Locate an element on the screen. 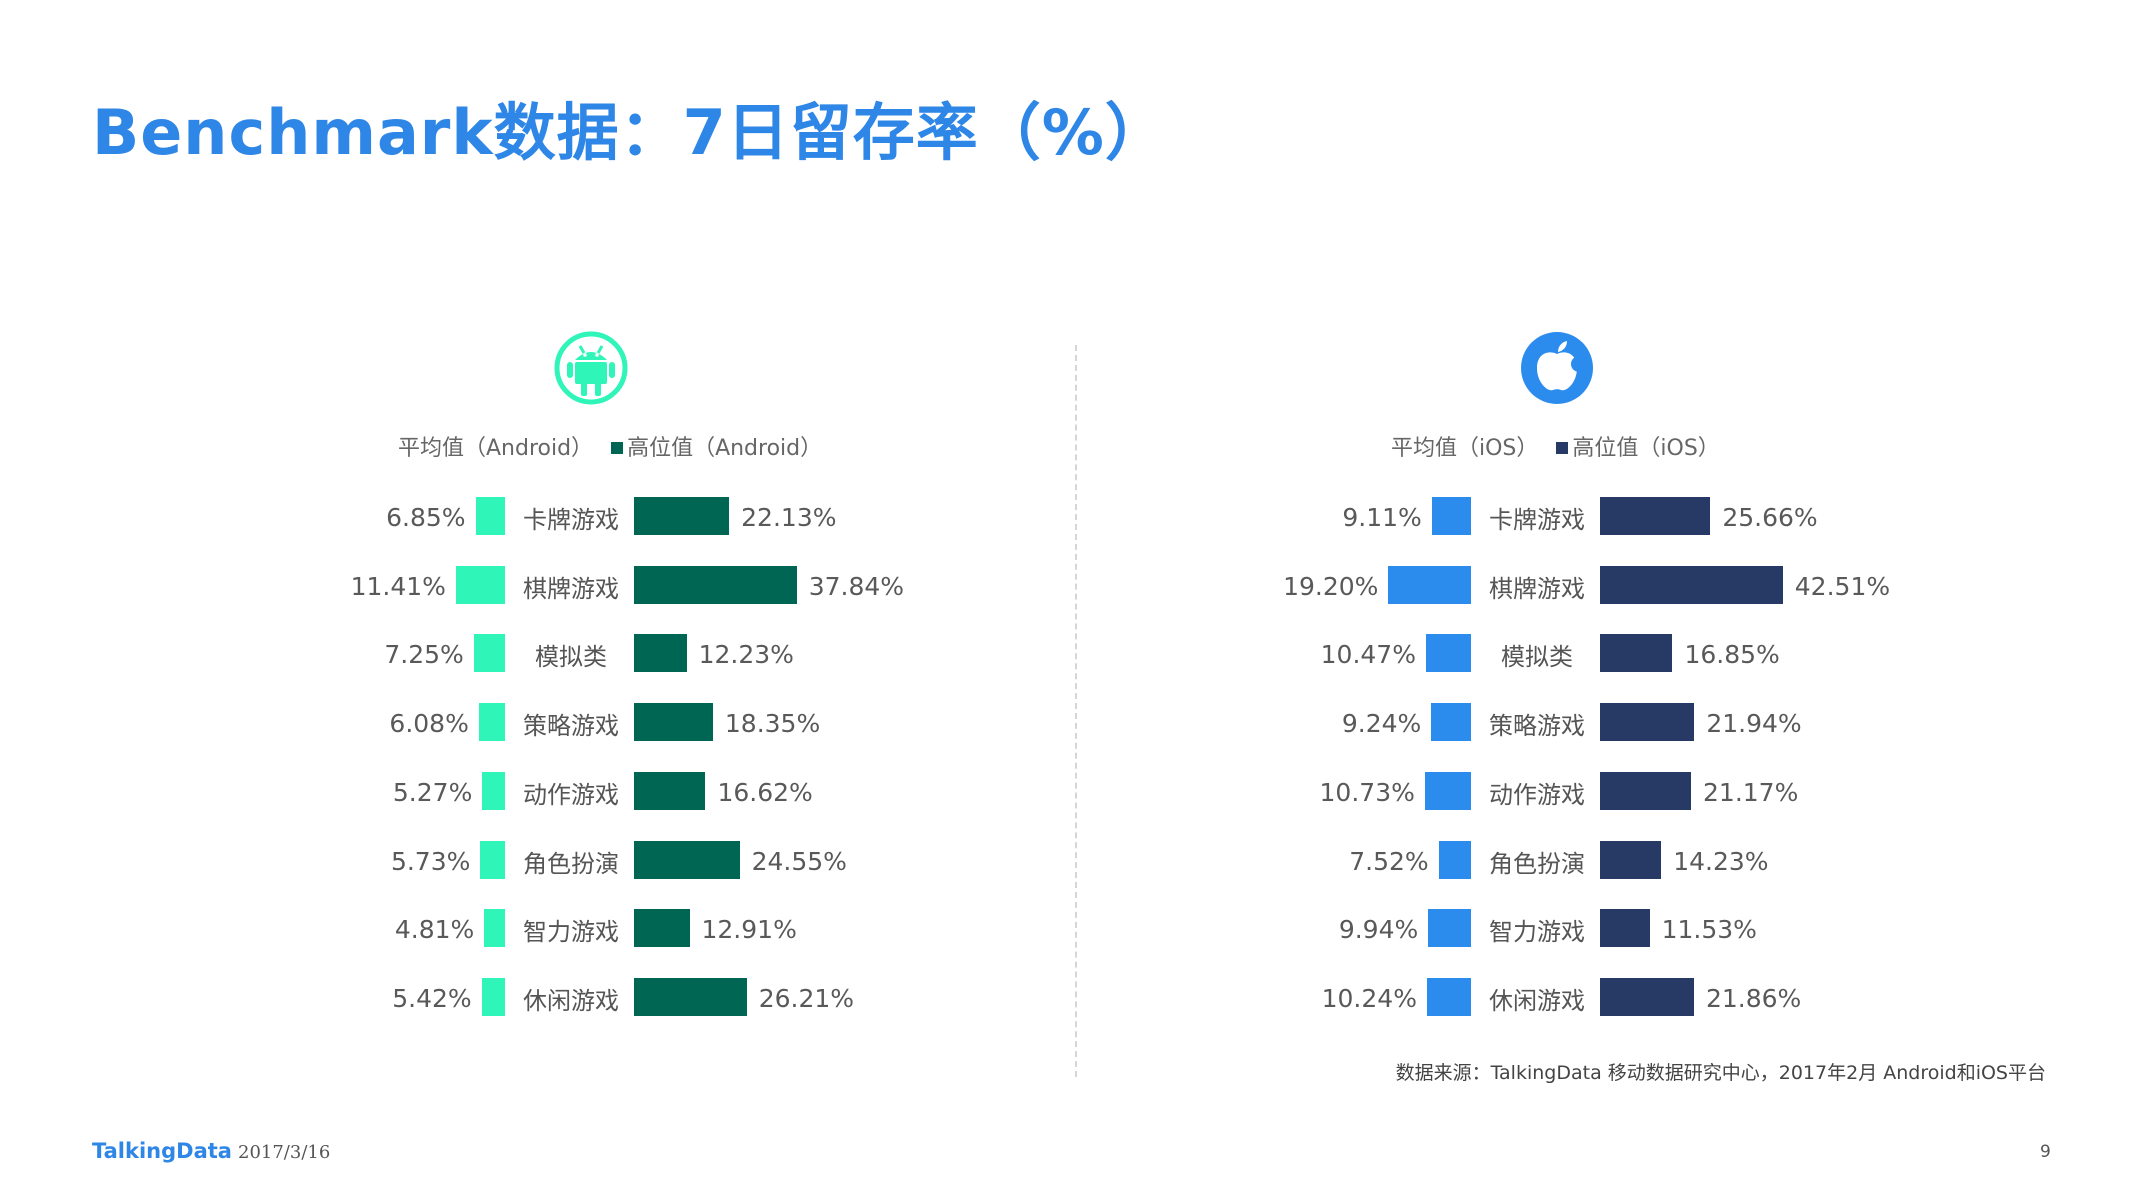 This screenshot has height=1198, width=2131. avg-value-label: 7.25% is located at coordinates (424, 654).